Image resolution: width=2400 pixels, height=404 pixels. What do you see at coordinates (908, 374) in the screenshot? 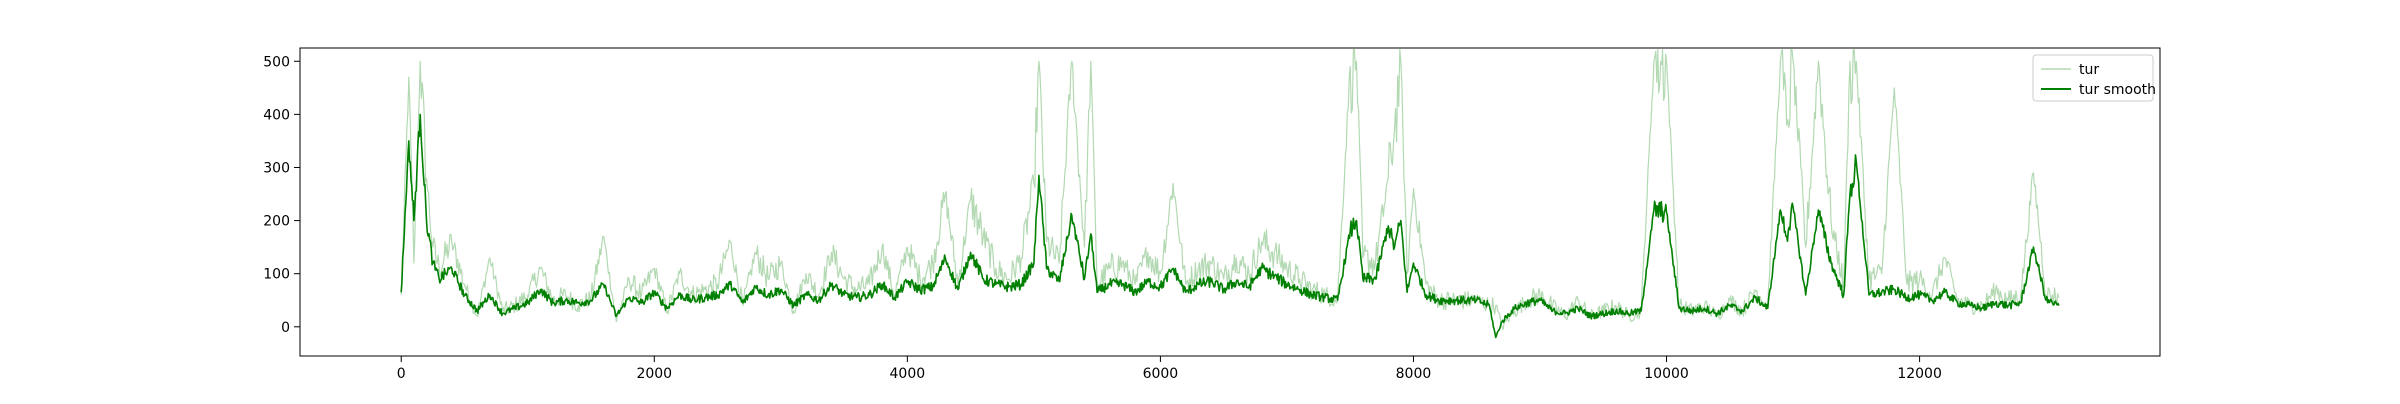
I see `x-tick-label: 4000` at bounding box center [908, 374].